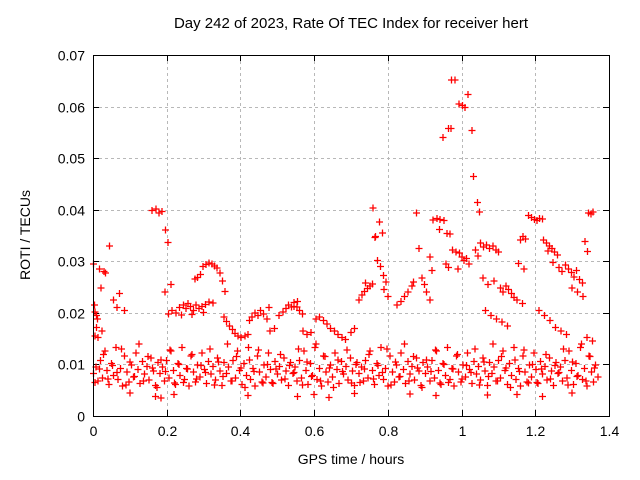 This screenshot has width=640, height=480. What do you see at coordinates (71, 262) in the screenshot?
I see `y-tick-label: 0.03` at bounding box center [71, 262].